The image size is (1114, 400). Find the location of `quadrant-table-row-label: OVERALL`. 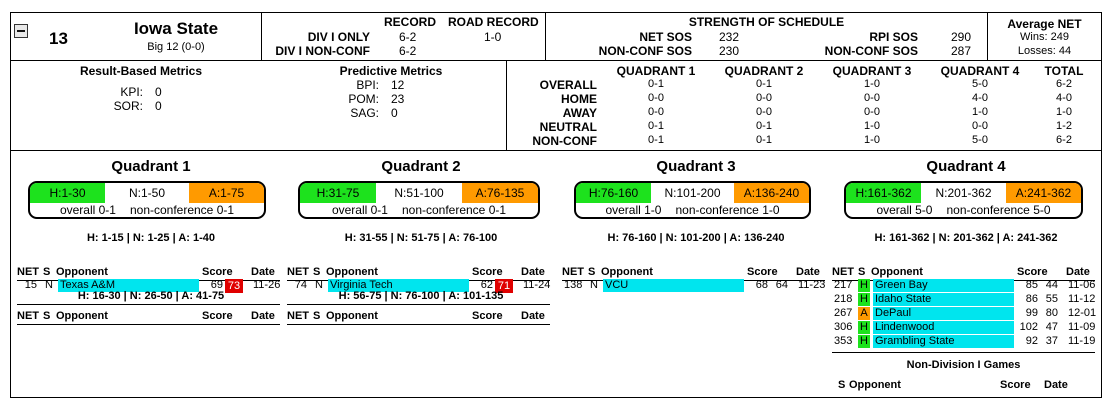

quadrant-table-row-label: OVERALL is located at coordinates (568, 85).